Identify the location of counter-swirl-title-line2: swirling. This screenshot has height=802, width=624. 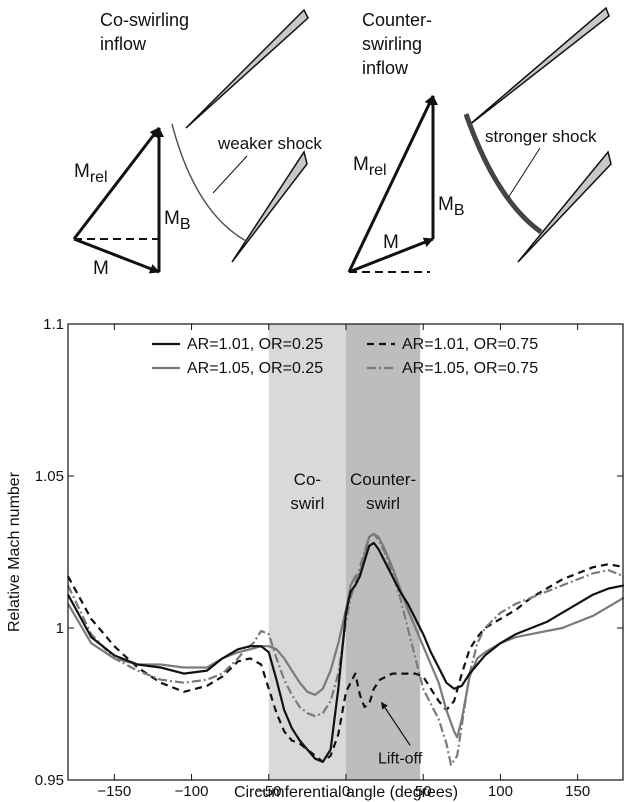
(392, 44).